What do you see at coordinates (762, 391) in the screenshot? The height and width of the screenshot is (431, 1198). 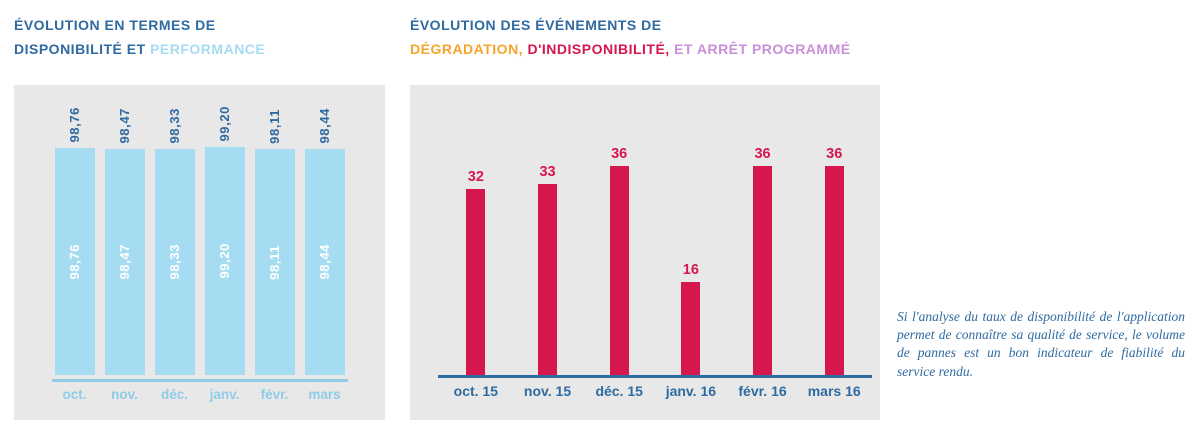 I see `x-axis-label: févr. 16` at bounding box center [762, 391].